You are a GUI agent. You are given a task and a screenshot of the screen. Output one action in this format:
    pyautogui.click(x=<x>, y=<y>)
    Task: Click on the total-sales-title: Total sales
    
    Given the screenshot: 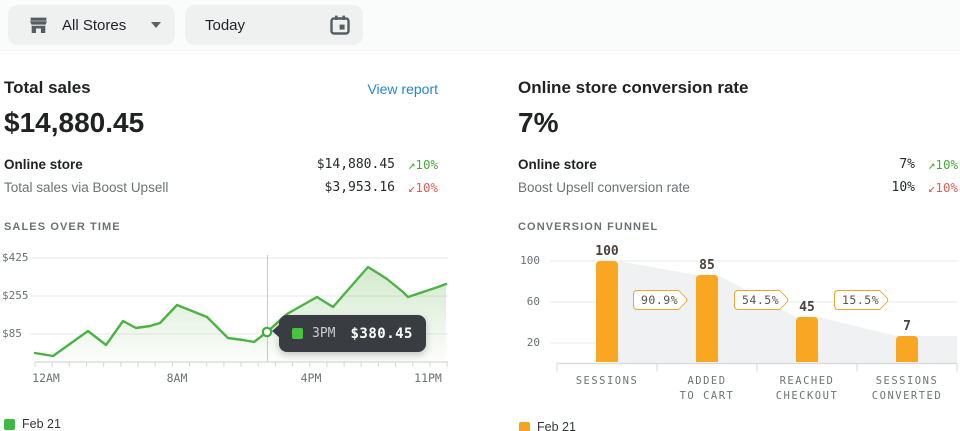 What is the action you would take?
    pyautogui.click(x=47, y=87)
    